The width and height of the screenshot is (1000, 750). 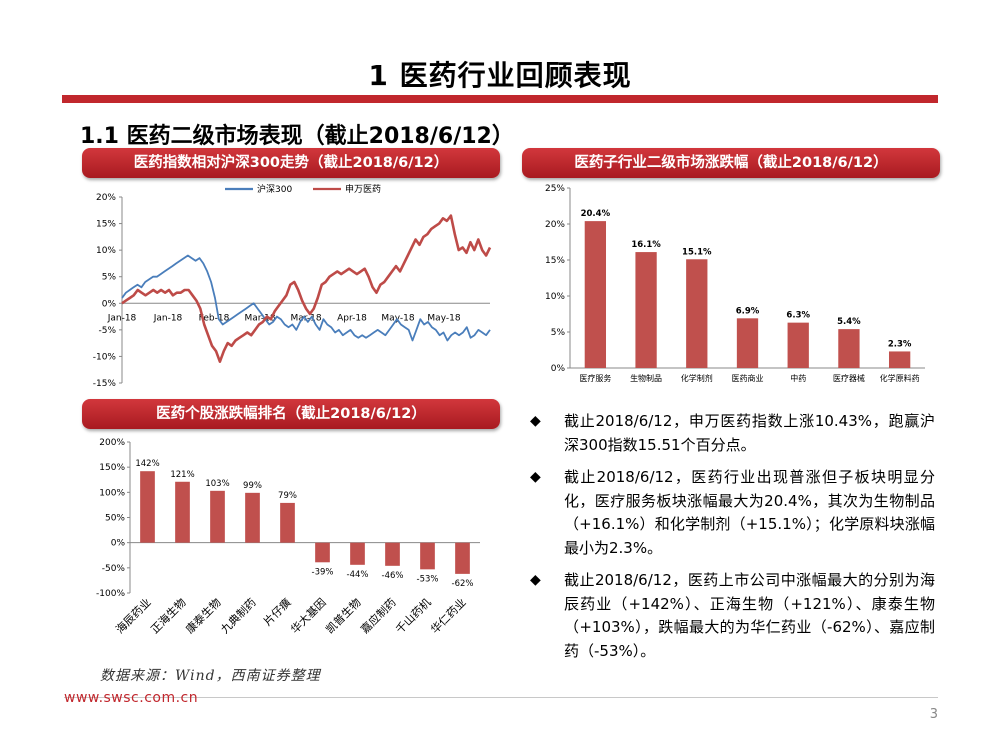 I want to click on data-label: -39%, so click(x=323, y=572).